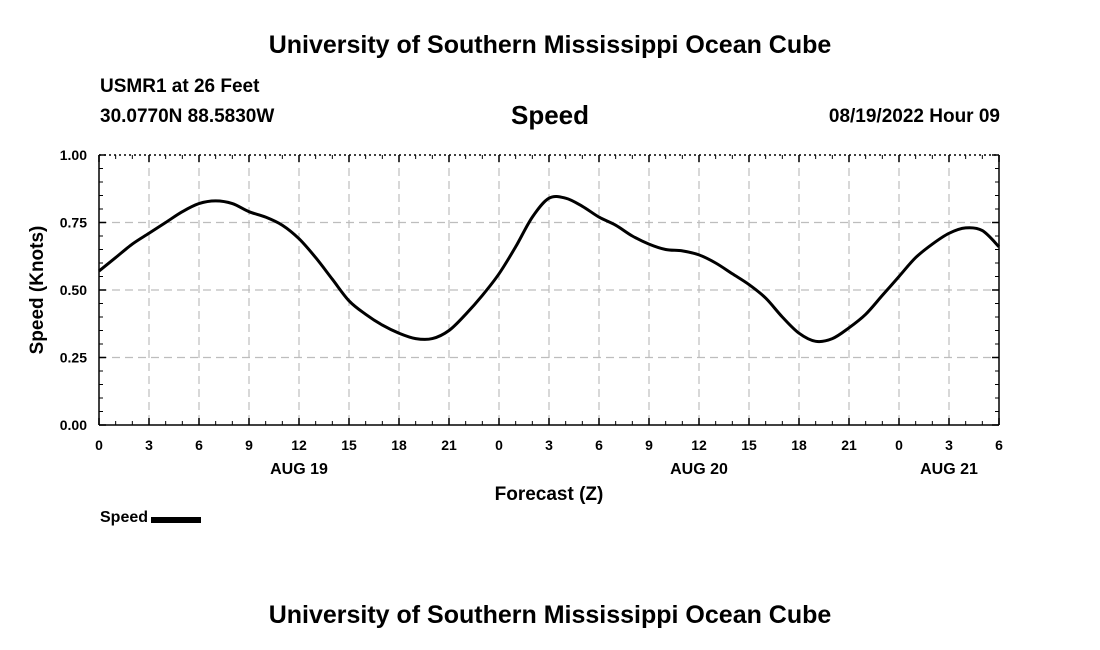 This screenshot has width=1100, height=650. Describe the element at coordinates (949, 469) in the screenshot. I see `x-date-label: AUG 21` at that location.